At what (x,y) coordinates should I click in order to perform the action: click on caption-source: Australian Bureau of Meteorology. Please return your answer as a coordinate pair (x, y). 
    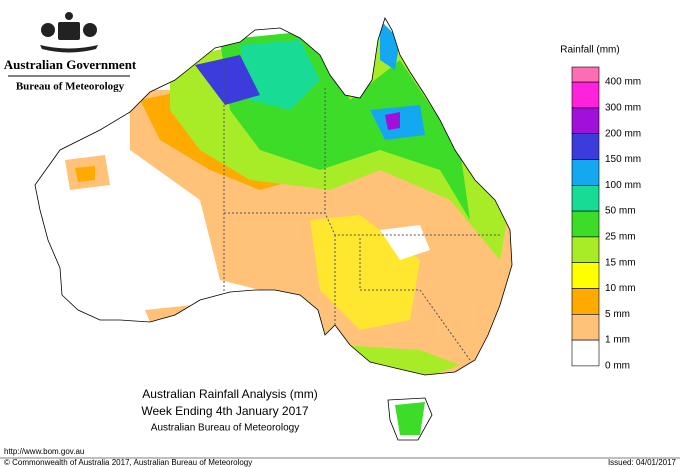
    Looking at the image, I should click on (225, 428).